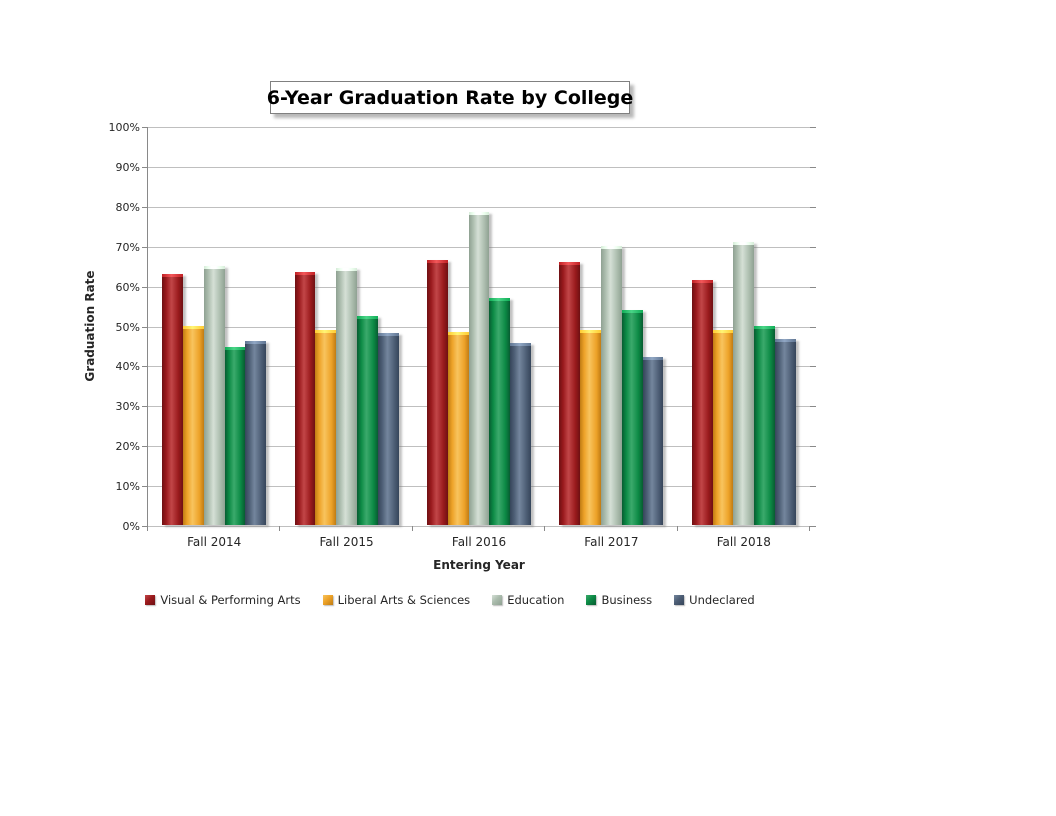  I want to click on y-tick-label: 30%, so click(127, 407).